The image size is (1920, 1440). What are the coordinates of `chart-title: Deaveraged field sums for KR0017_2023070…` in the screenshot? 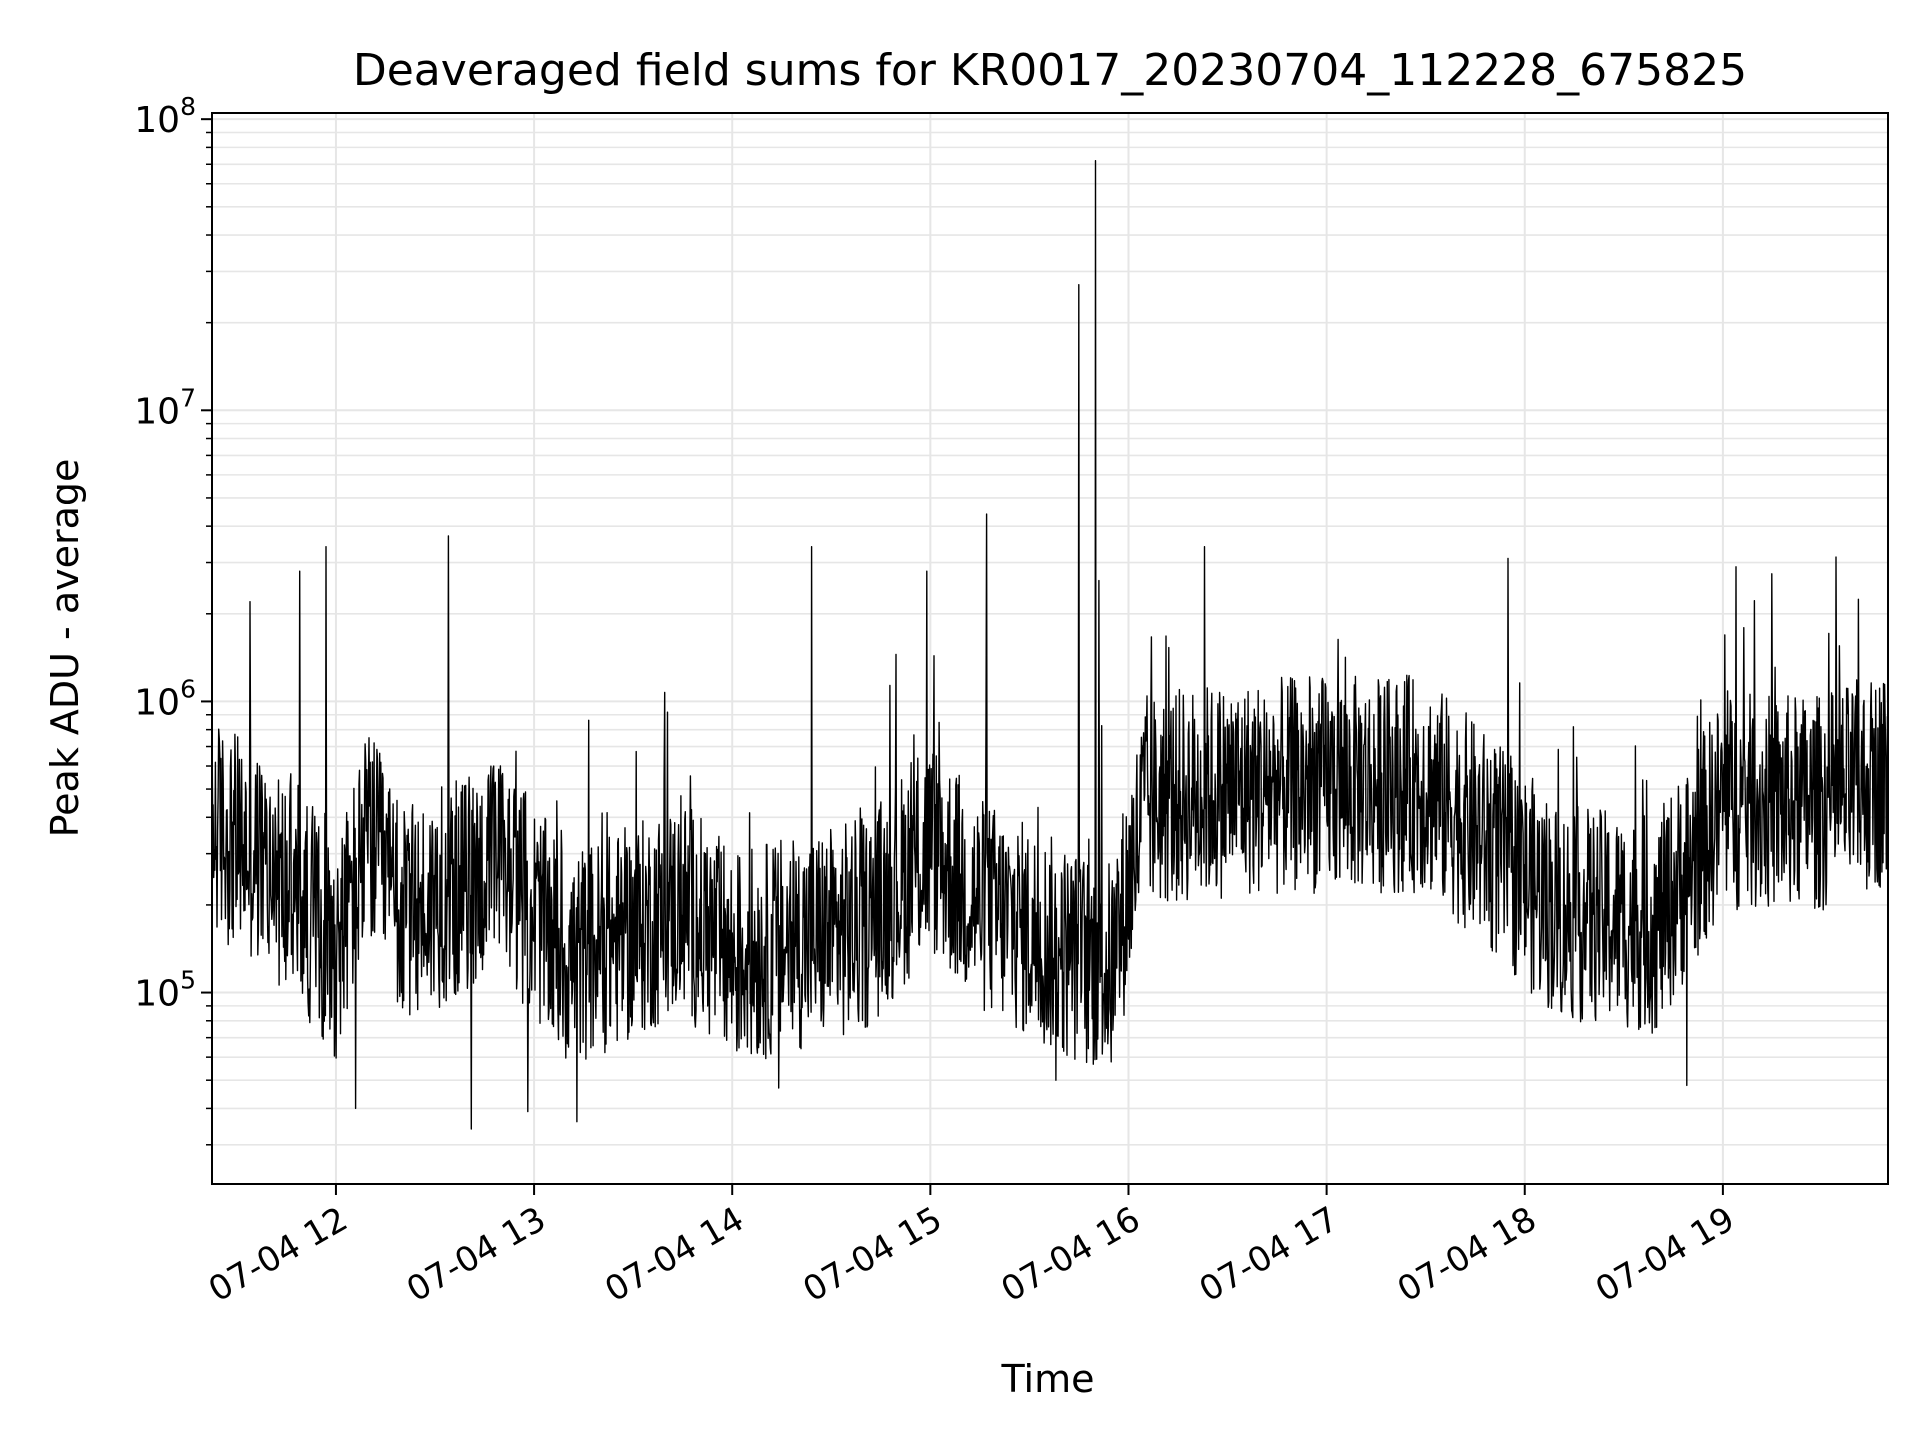 It's located at (1050, 70).